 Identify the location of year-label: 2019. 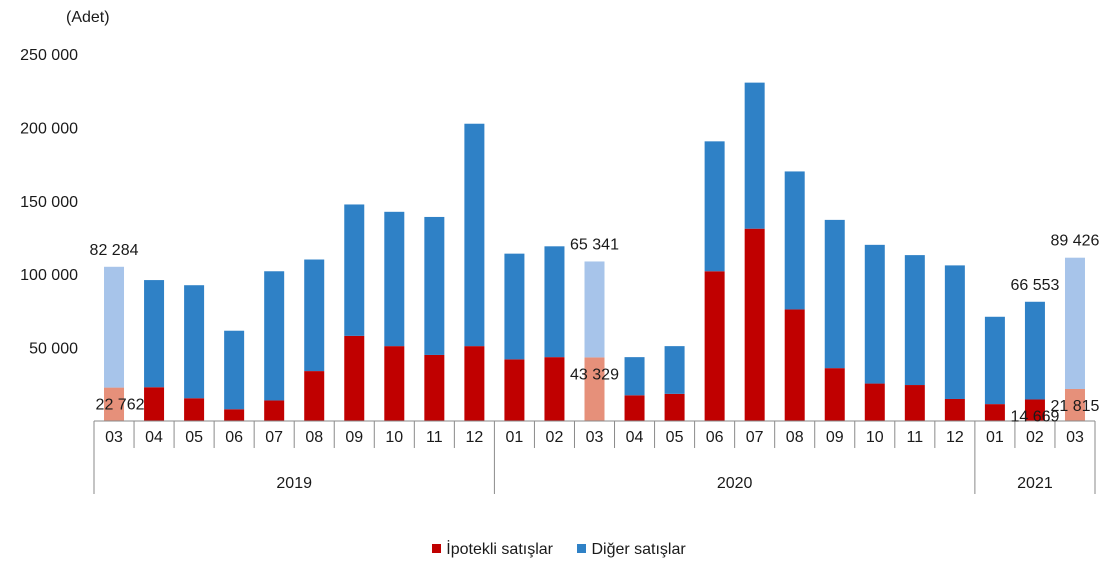
(294, 483).